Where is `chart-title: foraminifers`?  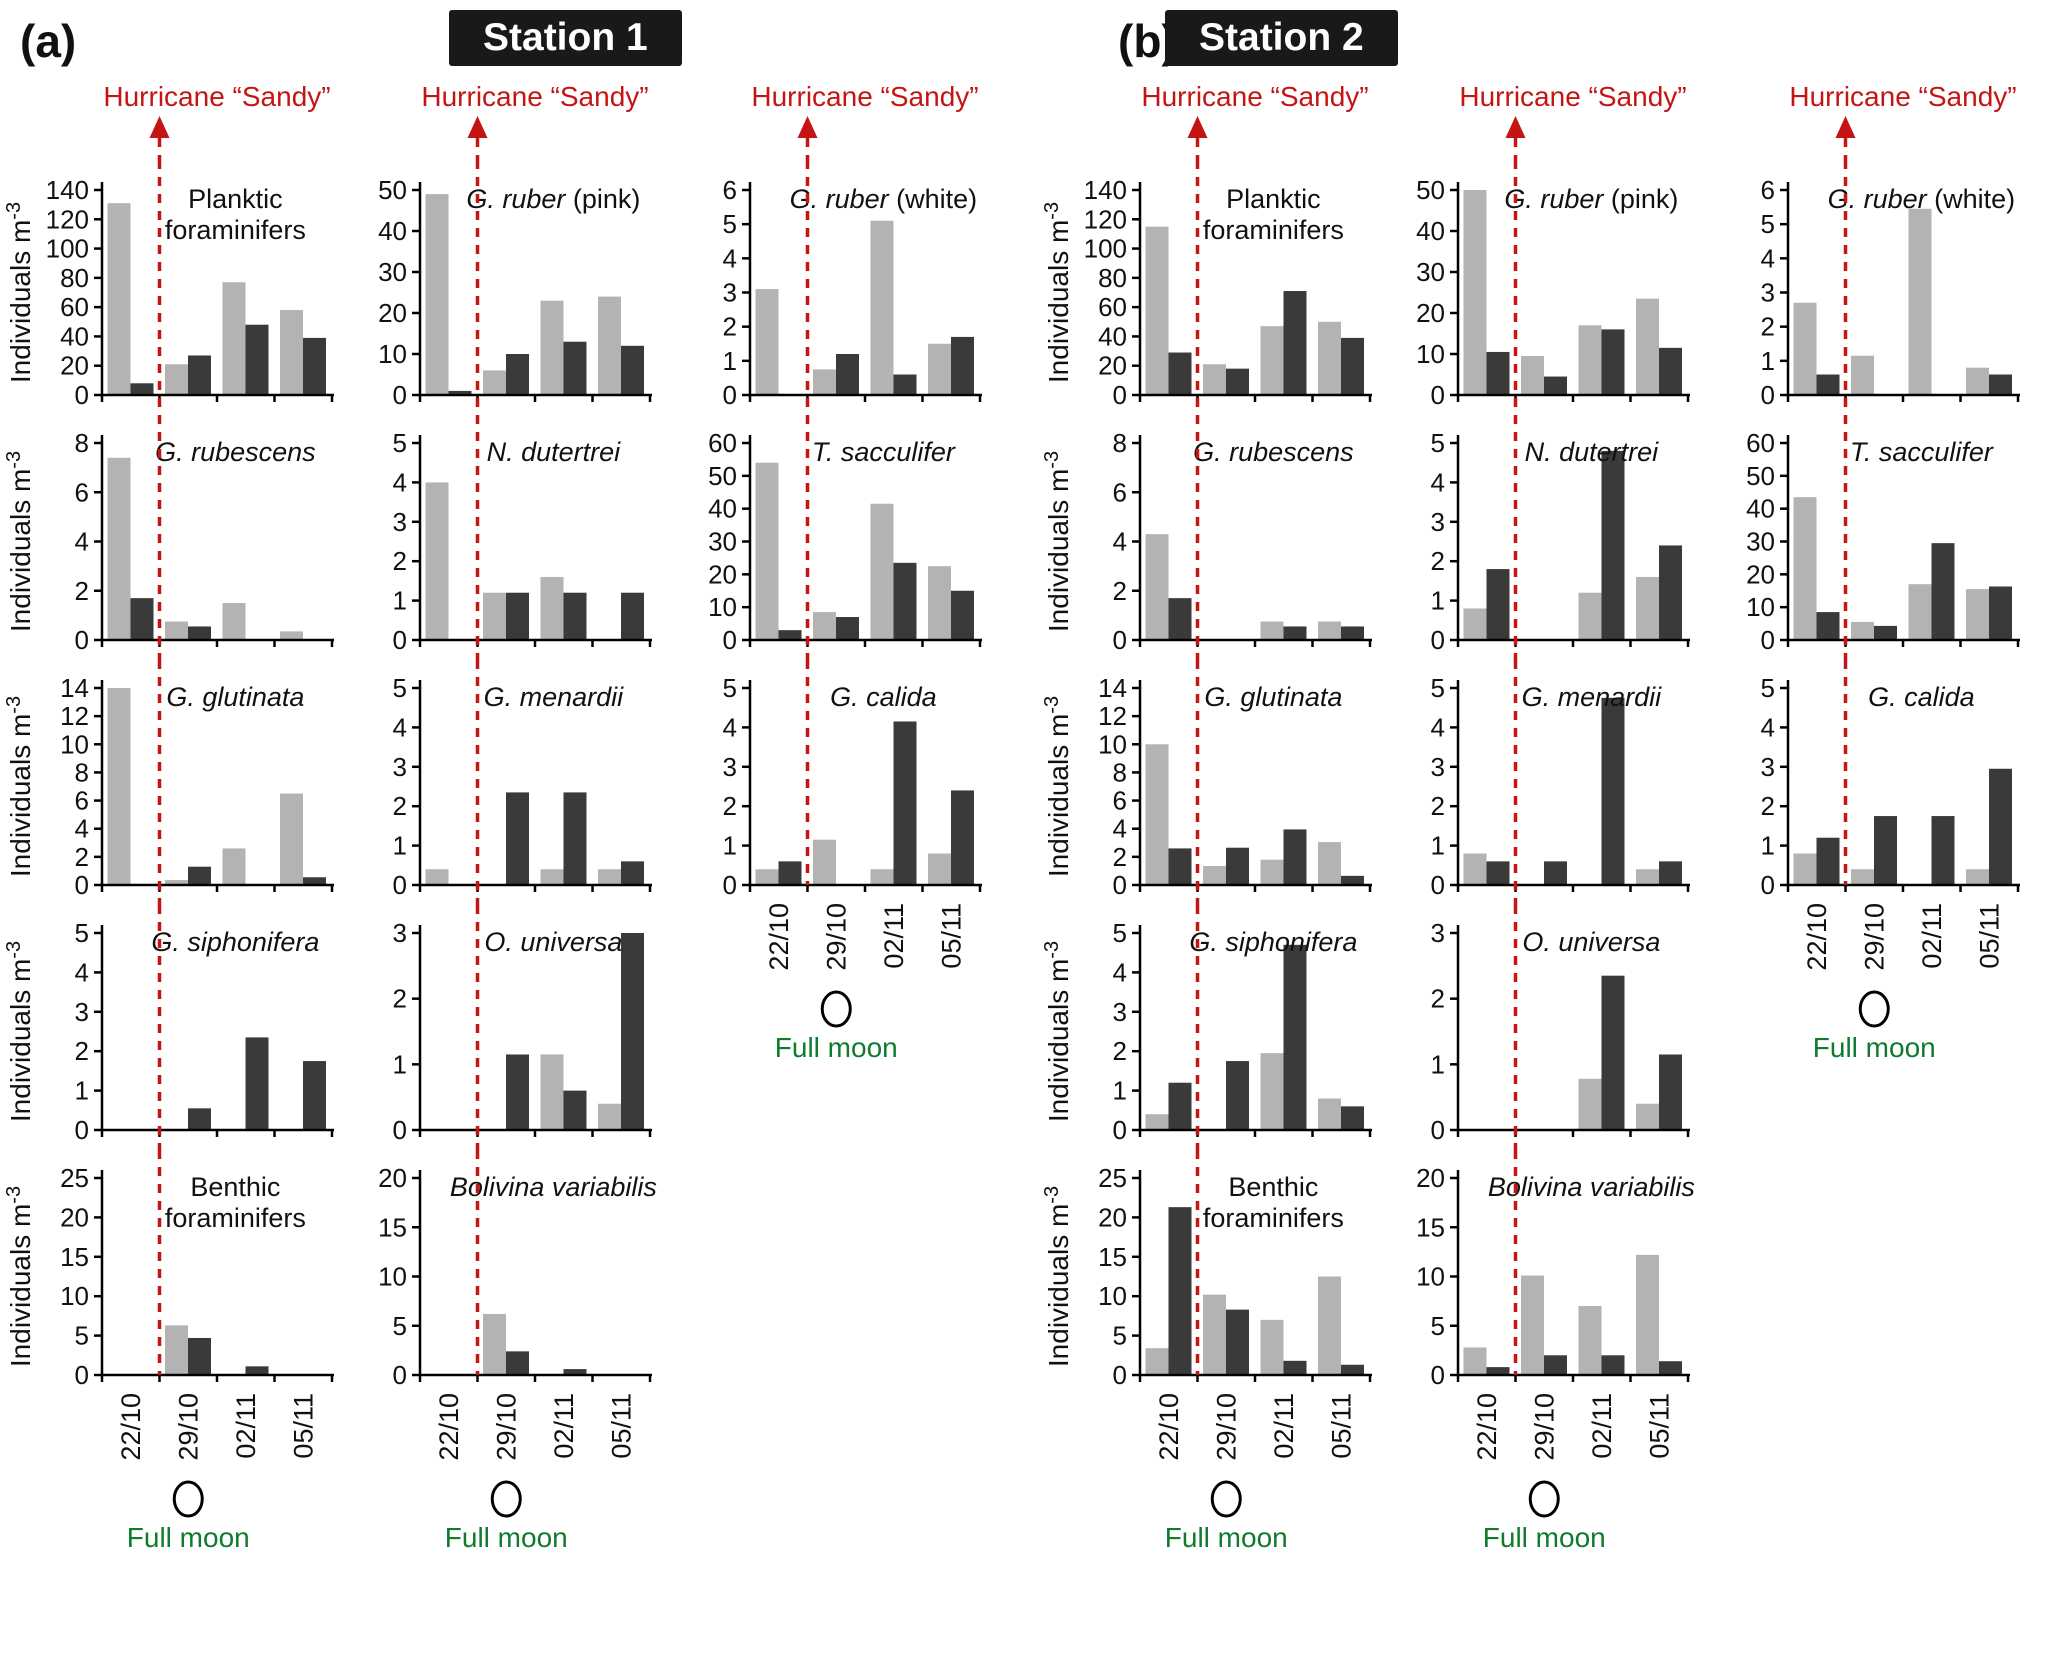 chart-title: foraminifers is located at coordinates (235, 230).